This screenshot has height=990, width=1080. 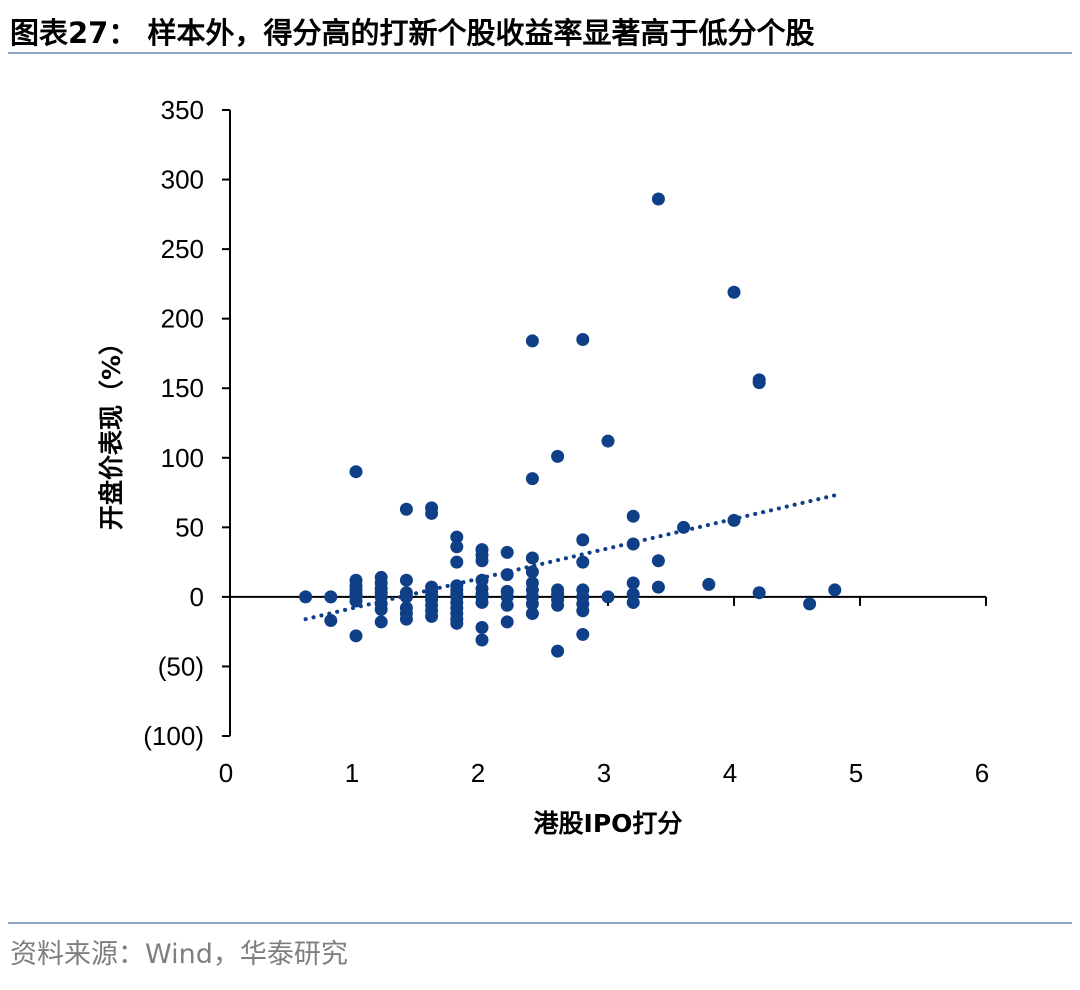 What do you see at coordinates (412, 33) in the screenshot?
I see `figure-title: 图表27： 样本外，得分高的打新个股收益率显著高于低分个股` at bounding box center [412, 33].